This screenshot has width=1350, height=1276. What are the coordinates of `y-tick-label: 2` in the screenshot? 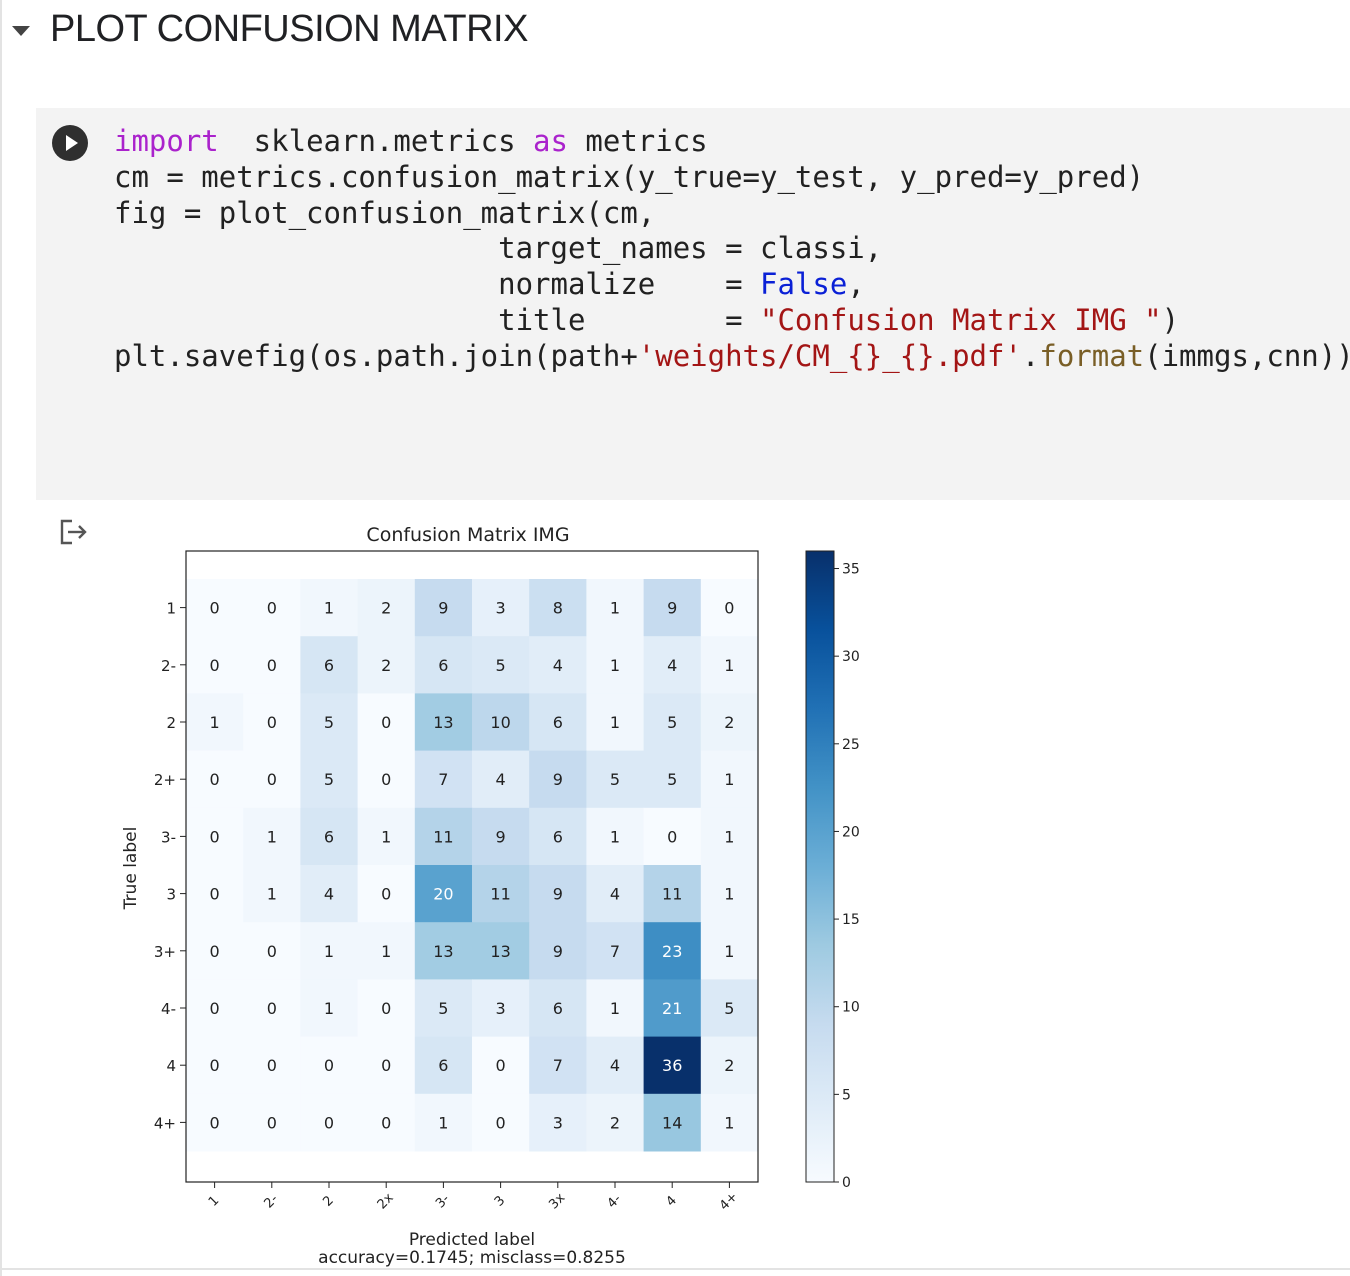 It's located at (171, 723).